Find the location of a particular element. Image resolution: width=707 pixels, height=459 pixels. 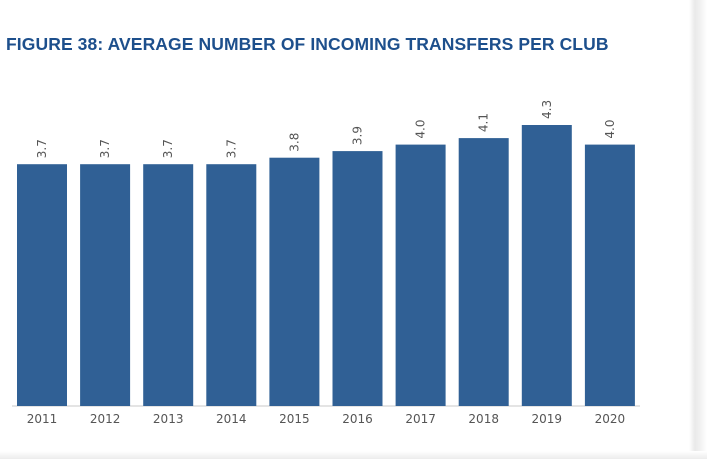

bar-2016 is located at coordinates (357, 278).